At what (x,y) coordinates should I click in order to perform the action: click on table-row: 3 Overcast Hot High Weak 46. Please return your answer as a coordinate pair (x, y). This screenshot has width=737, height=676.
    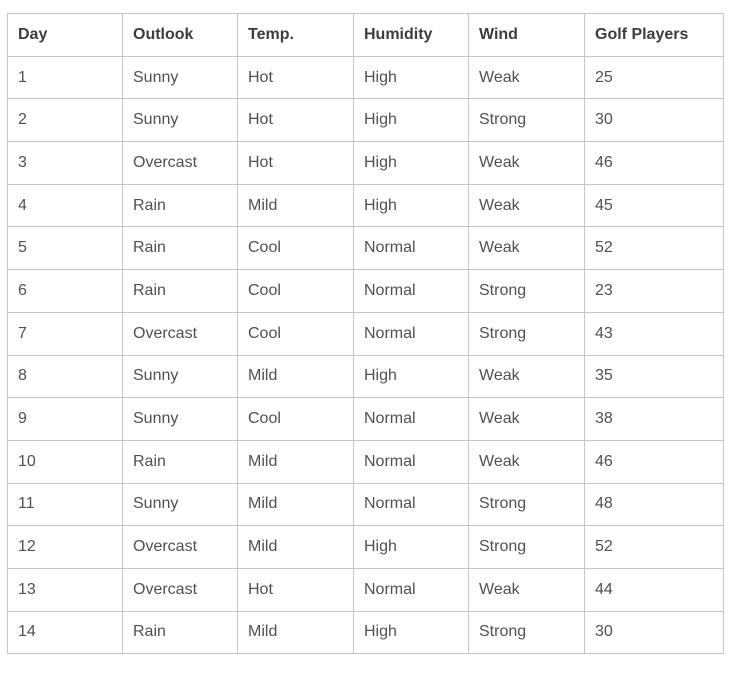
    Looking at the image, I should click on (365, 163).